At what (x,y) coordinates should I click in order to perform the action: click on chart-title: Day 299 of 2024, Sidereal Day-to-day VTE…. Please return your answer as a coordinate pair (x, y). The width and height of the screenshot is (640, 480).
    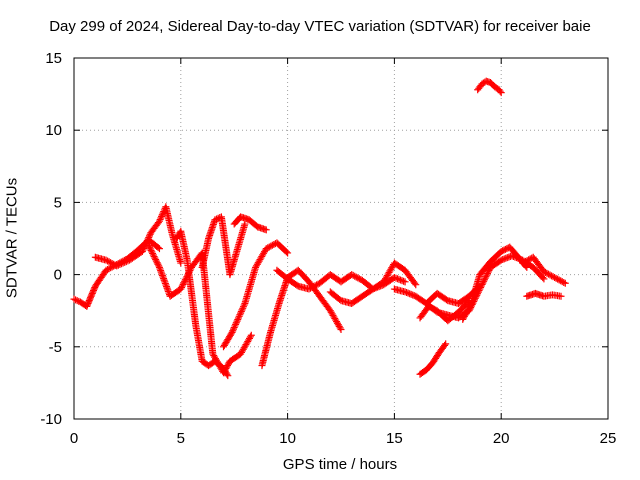
    Looking at the image, I should click on (320, 26).